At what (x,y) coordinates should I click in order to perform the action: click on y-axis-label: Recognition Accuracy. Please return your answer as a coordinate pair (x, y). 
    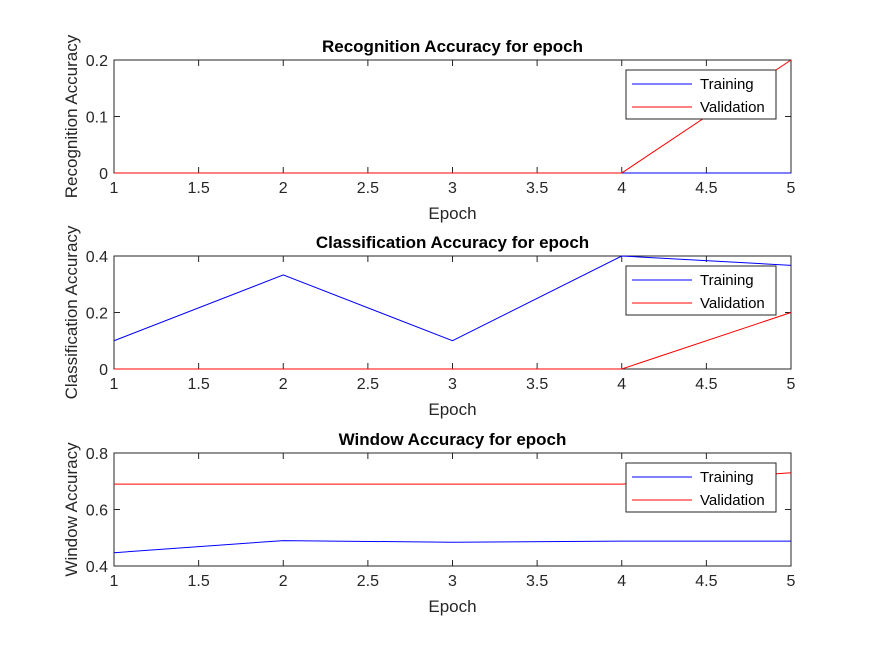
    Looking at the image, I should click on (71, 116).